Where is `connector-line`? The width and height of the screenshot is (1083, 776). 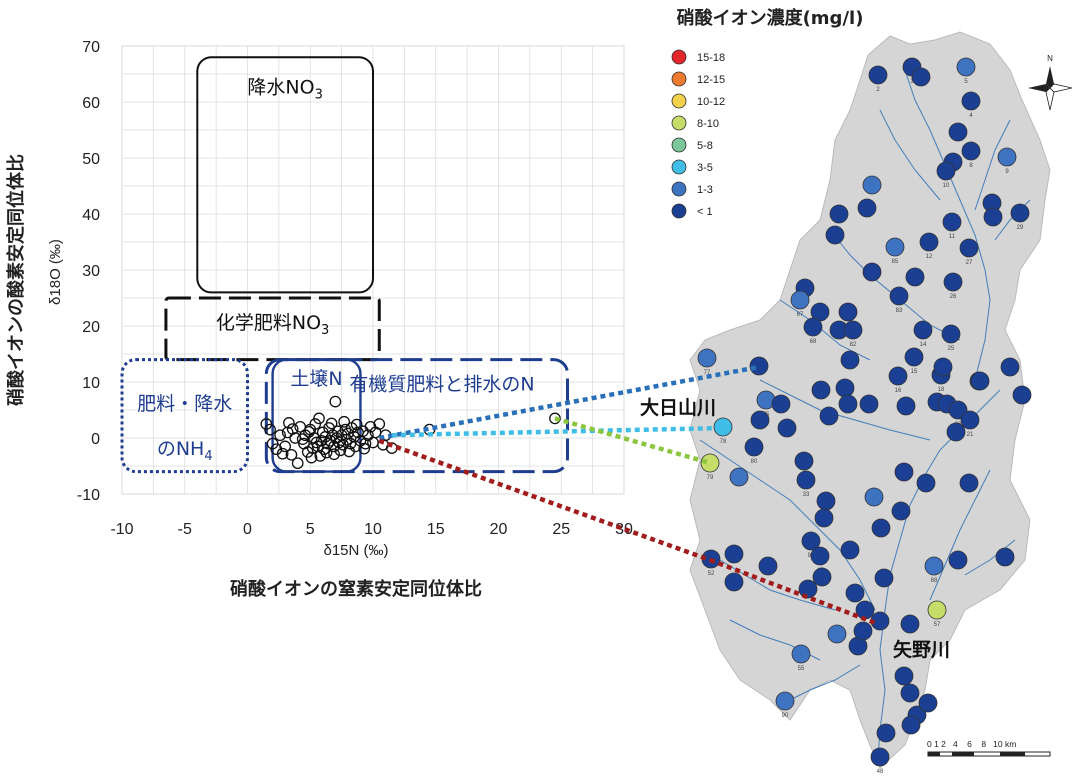
connector-line is located at coordinates (794, 592).